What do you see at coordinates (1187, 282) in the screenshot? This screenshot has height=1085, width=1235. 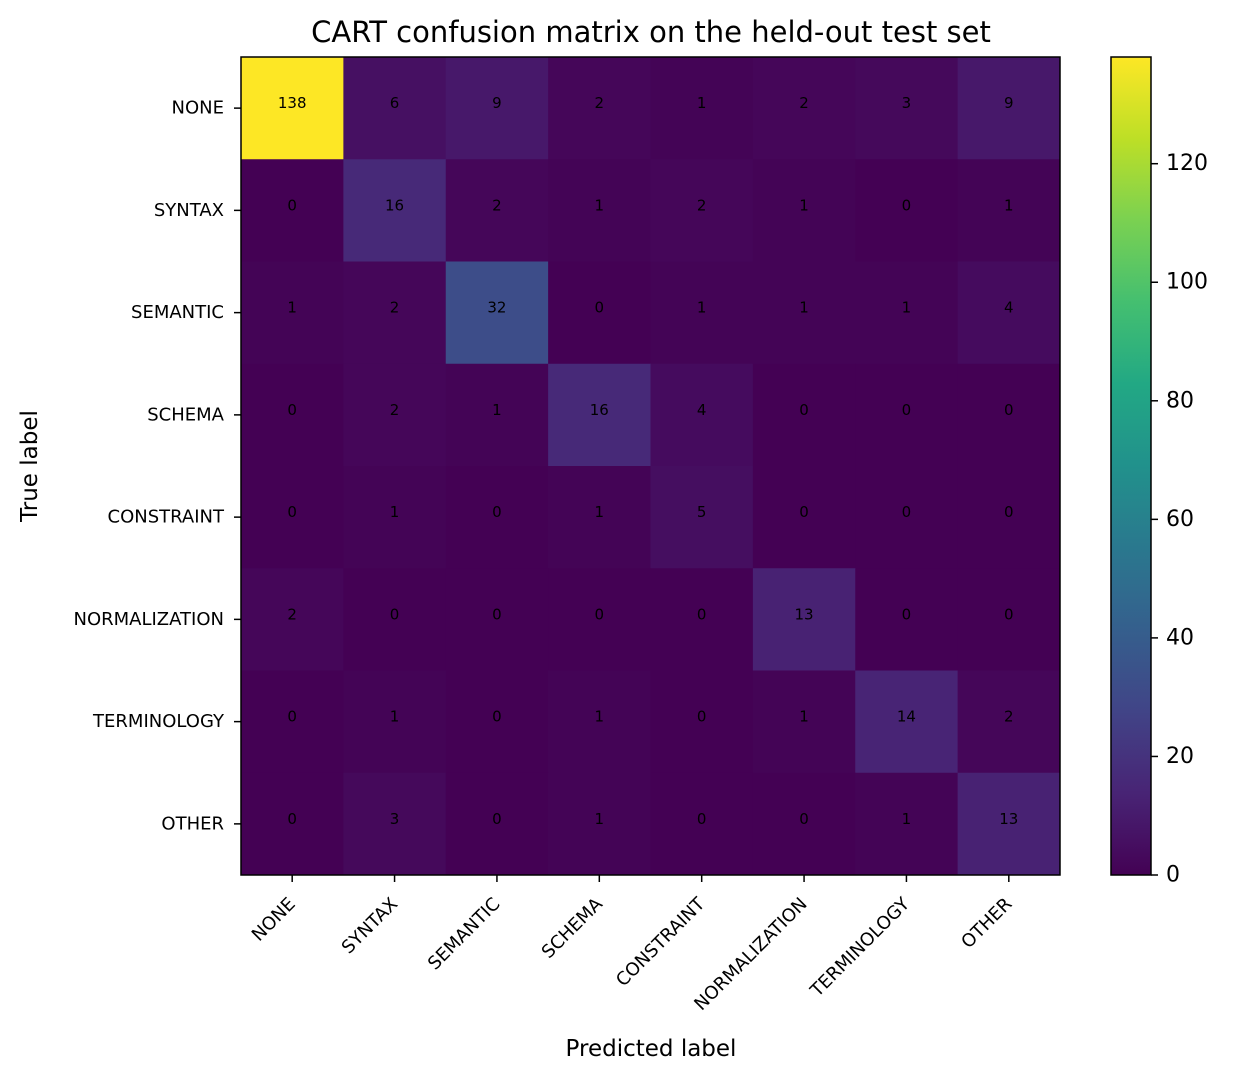 I see `colorbar-tick-label: 100` at bounding box center [1187, 282].